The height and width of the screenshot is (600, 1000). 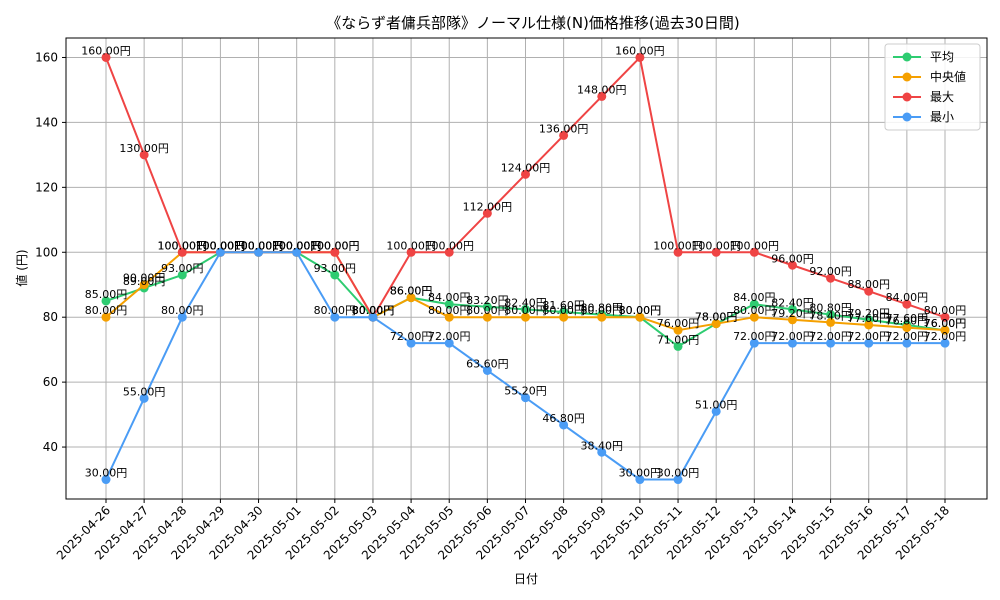 I want to click on data-label: 89.00円, so click(x=144, y=281).